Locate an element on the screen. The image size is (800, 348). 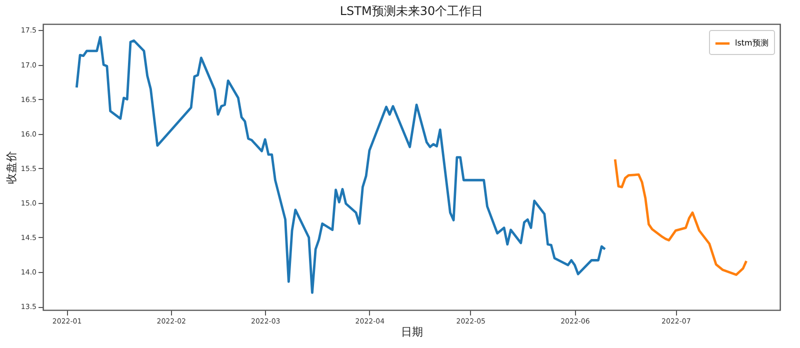
legend-label: lstm预测 is located at coordinates (751, 43).